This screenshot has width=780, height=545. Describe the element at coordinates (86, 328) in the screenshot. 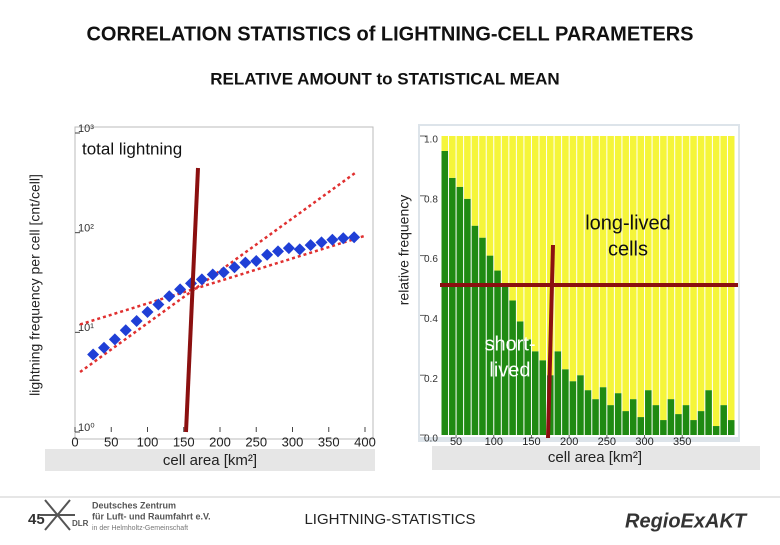

I see `y-tick-label: 10¹` at that location.